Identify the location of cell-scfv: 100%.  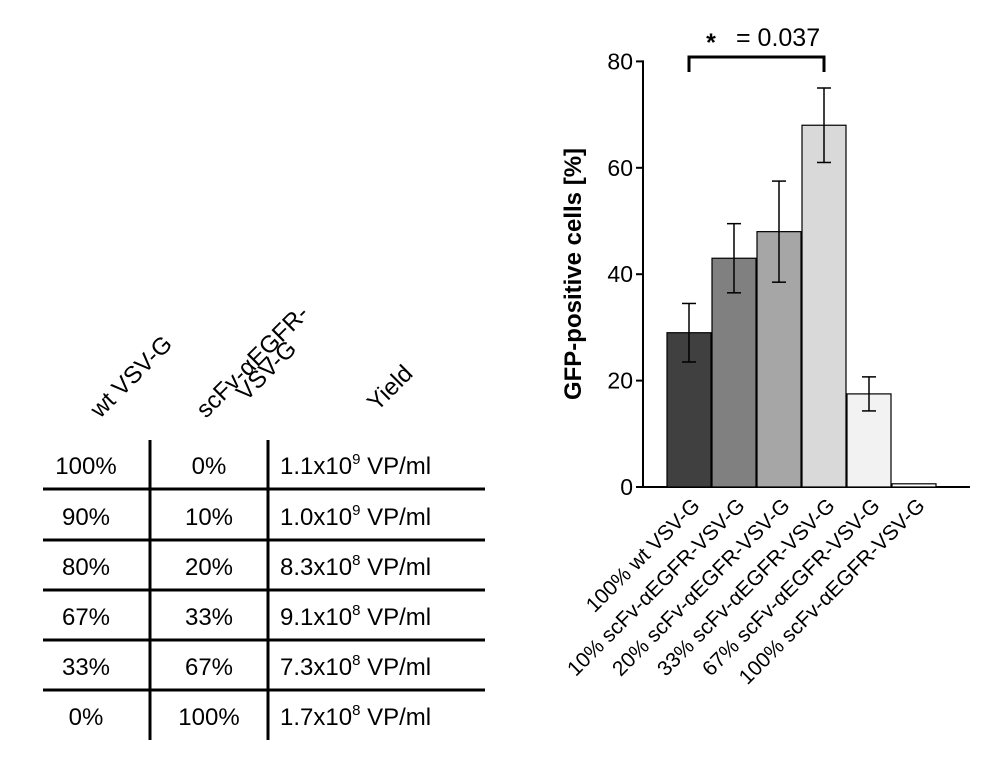
(208, 717).